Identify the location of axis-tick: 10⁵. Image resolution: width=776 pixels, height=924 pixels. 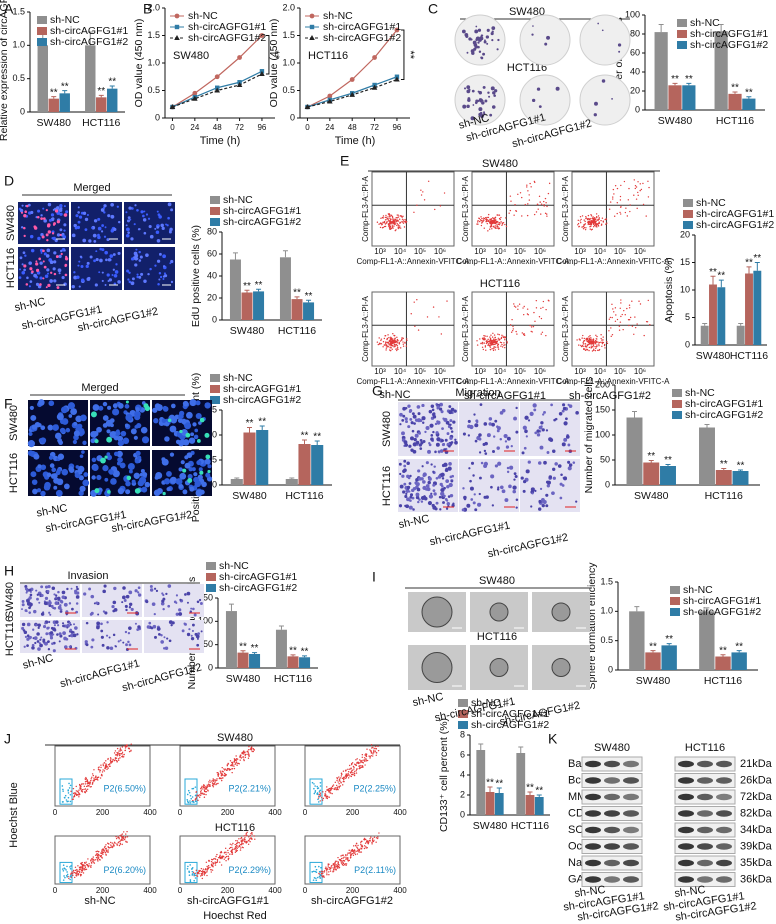
(520, 371).